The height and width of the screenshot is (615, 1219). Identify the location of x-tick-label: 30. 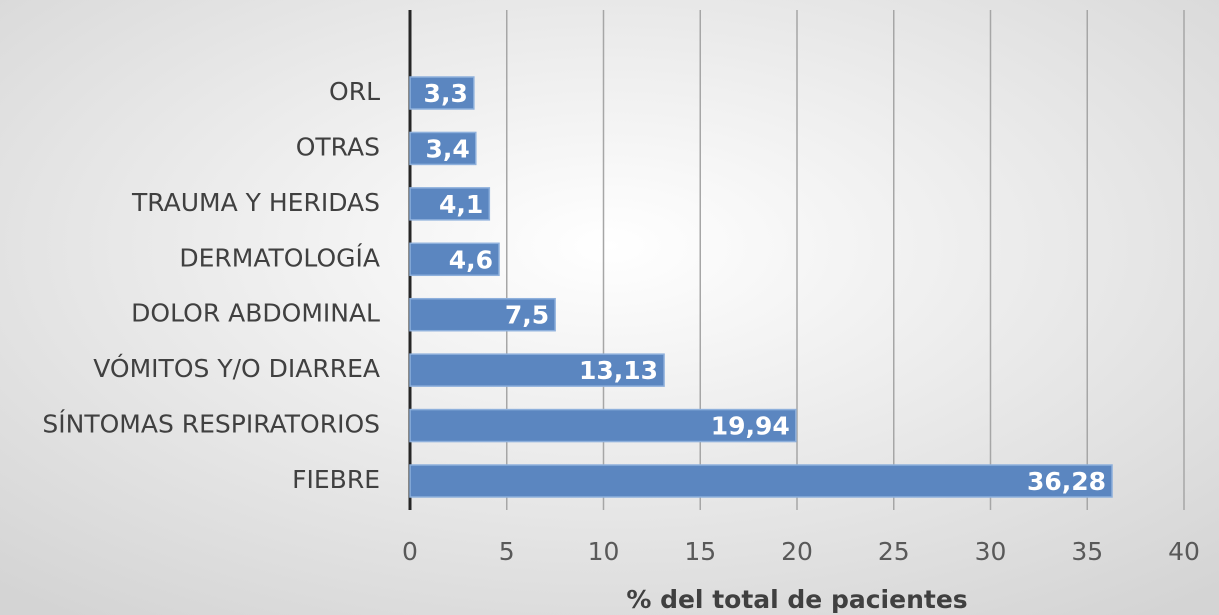
(991, 551).